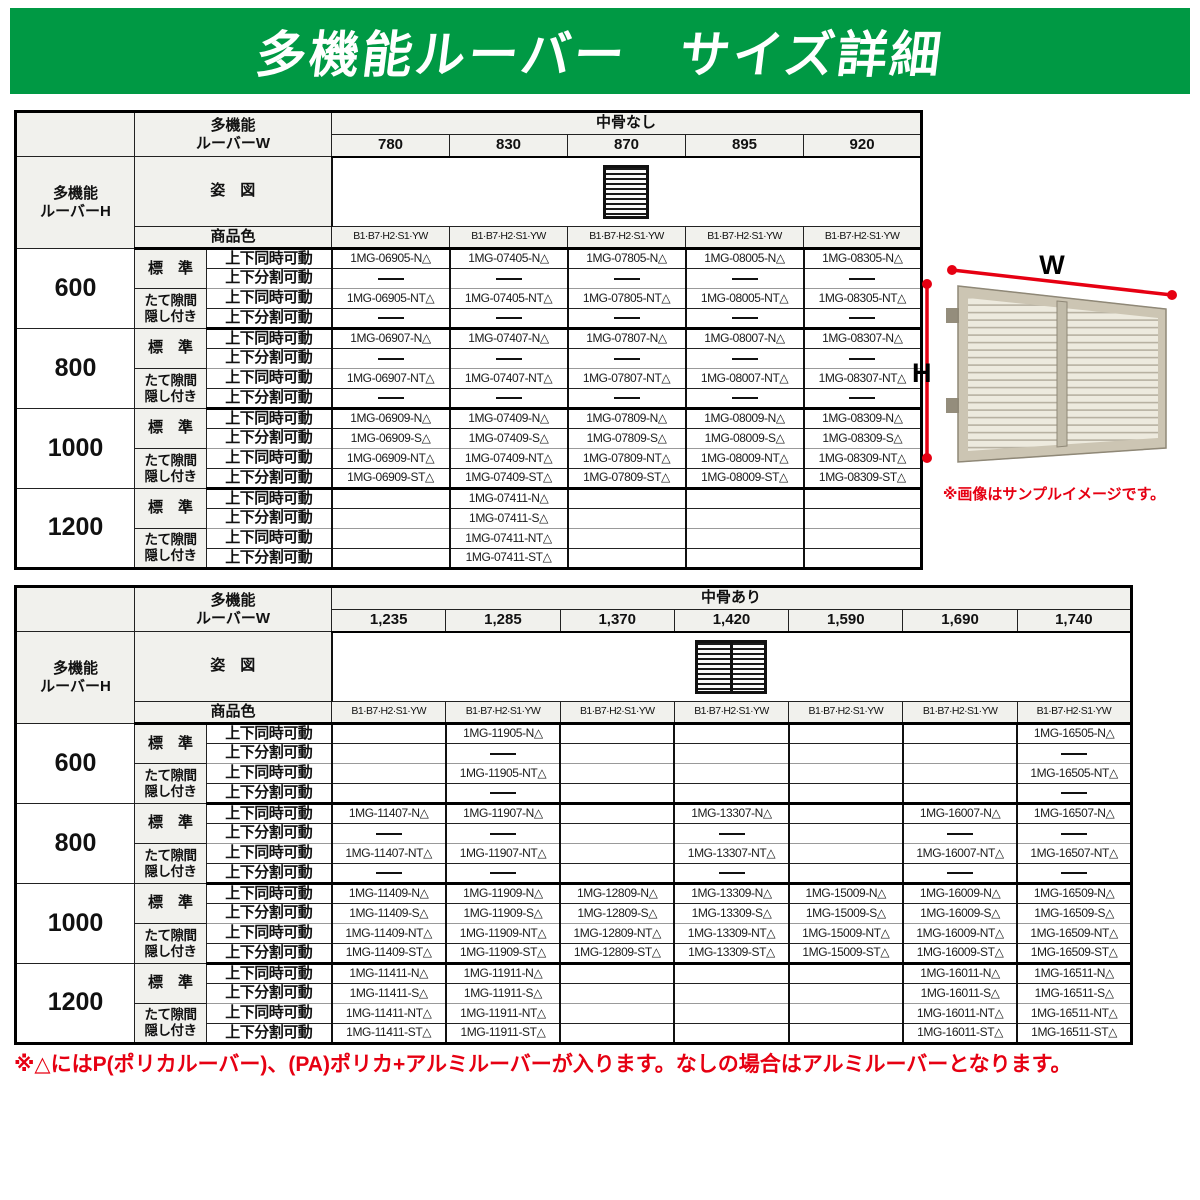 The width and height of the screenshot is (1200, 1200). Describe the element at coordinates (952, 315) in the screenshot. I see `hinge-top` at that location.